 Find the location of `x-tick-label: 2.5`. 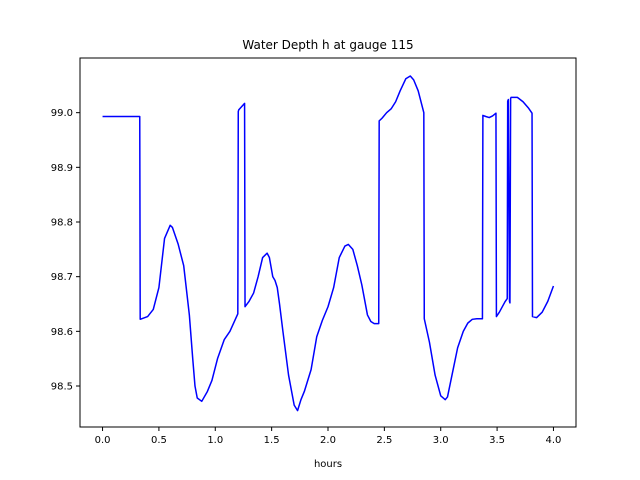

x-tick-label: 2.5 is located at coordinates (384, 440).